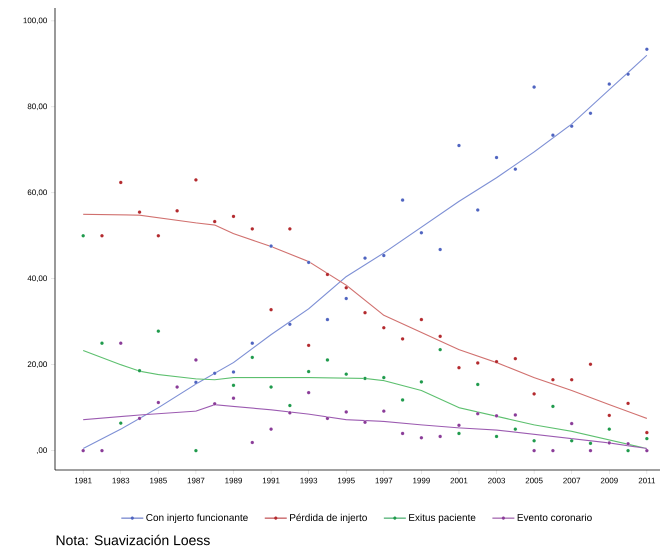 The height and width of the screenshot is (554, 670). I want to click on legend-label: Exitus paciente, so click(442, 518).